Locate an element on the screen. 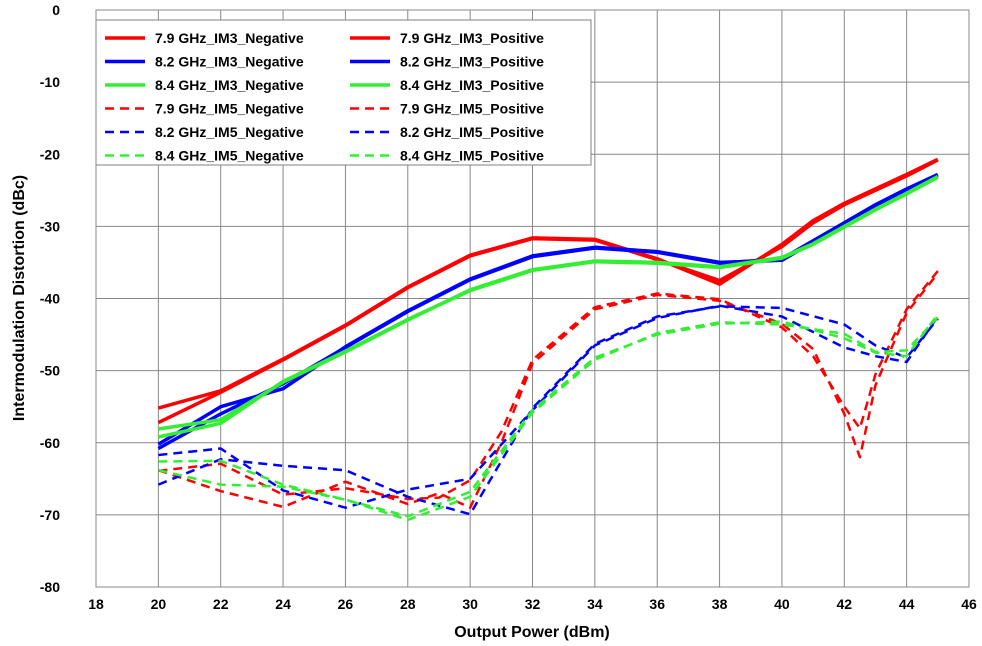 The image size is (982, 646). x-tick-label: 18 is located at coordinates (96, 604).